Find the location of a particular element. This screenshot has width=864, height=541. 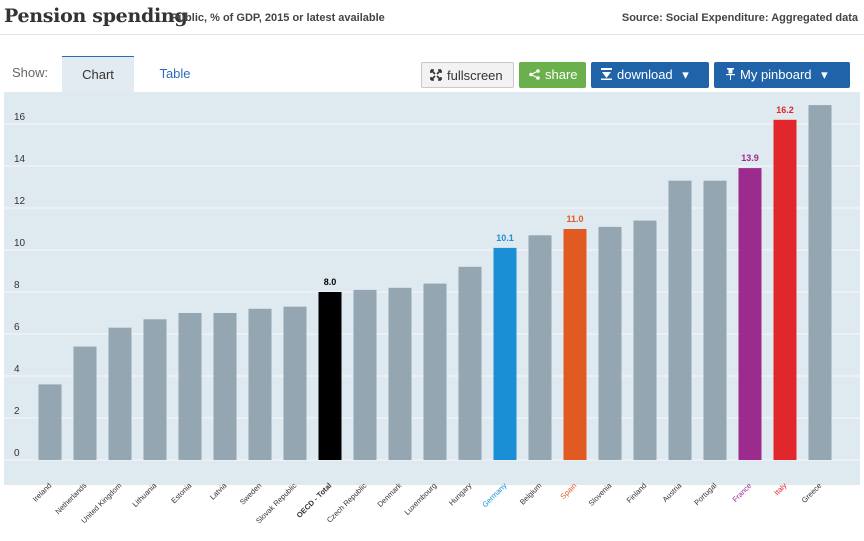

x-tick-label: OECD - Total is located at coordinates (314, 500).